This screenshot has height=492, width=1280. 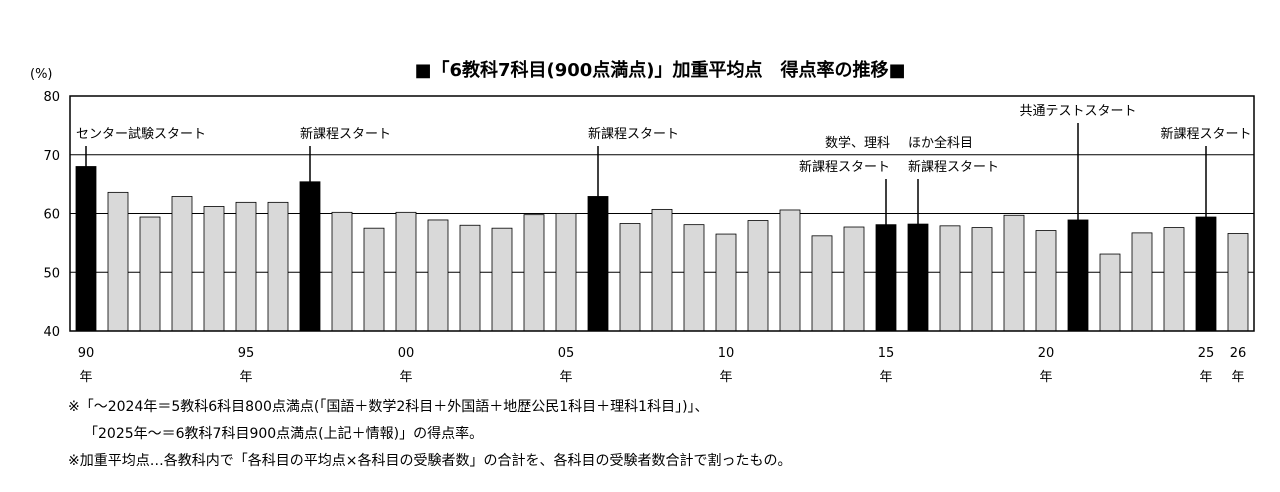 I want to click on x-tick-label: 10, so click(x=726, y=353).